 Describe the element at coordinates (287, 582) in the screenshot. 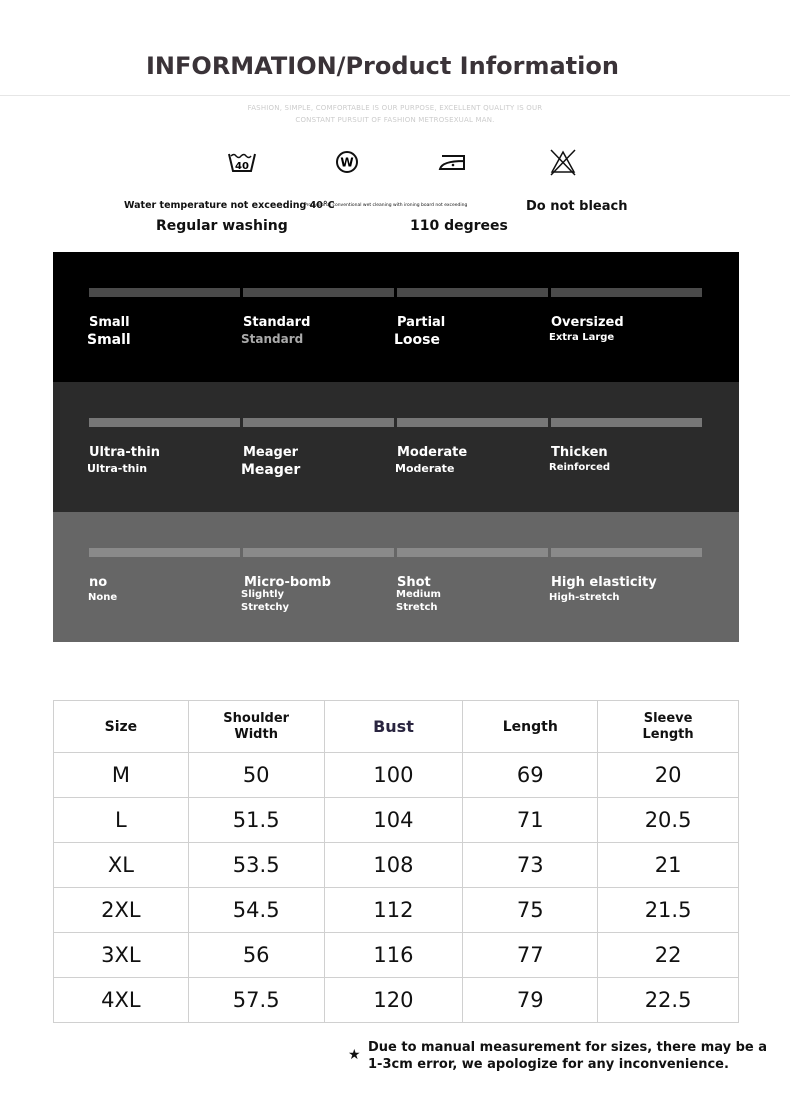

I see `elasticity-label: Micro-bomb` at that location.